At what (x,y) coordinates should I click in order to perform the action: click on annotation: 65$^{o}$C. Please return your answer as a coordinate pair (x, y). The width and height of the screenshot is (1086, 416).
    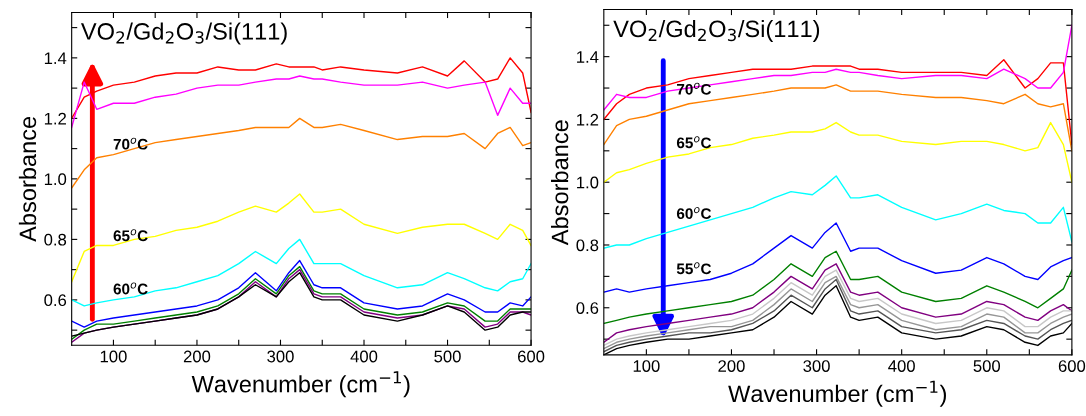
    Looking at the image, I should click on (694, 142).